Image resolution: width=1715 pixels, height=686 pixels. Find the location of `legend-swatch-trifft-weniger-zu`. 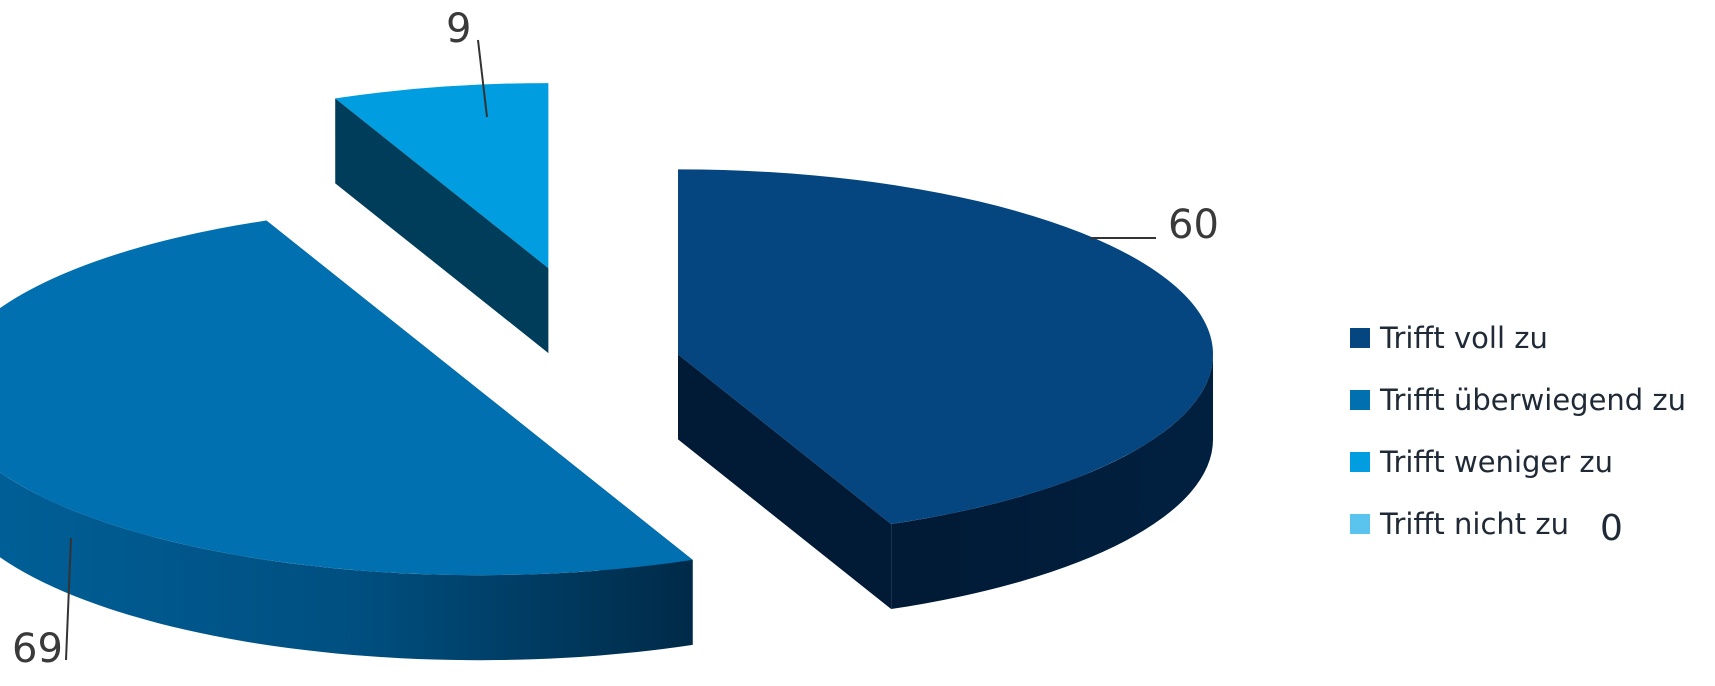

legend-swatch-trifft-weniger-zu is located at coordinates (1360, 462).